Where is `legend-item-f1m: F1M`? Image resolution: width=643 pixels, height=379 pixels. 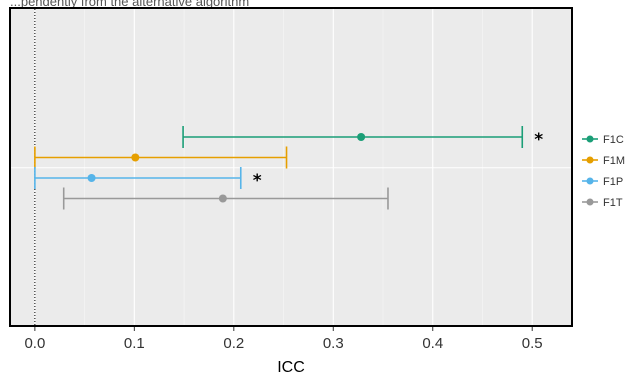
legend-item-f1m: F1M is located at coordinates (603, 161).